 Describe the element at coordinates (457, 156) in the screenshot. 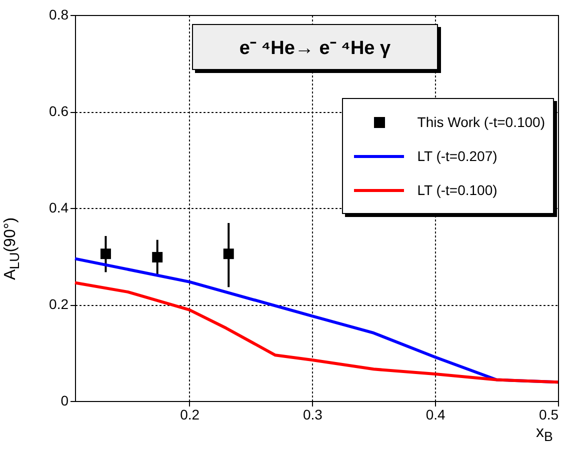

I see `legend-label: LT (-t=0.207)` at that location.